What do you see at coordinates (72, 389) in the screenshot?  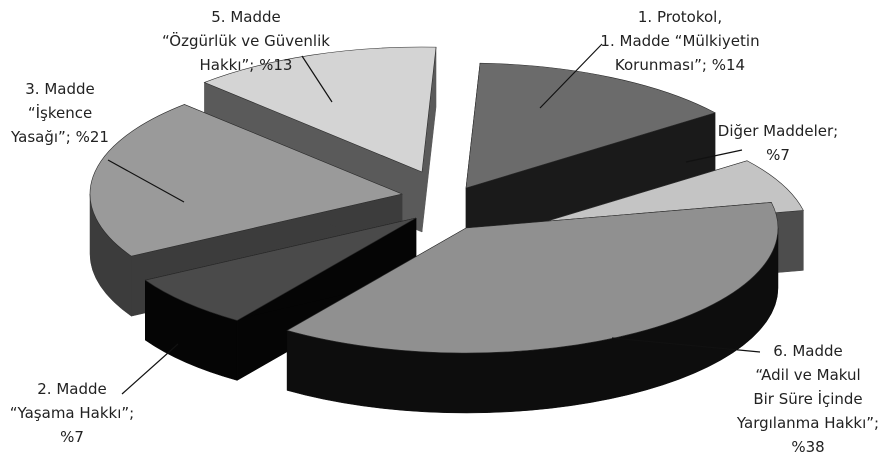 I see `slice-label-line: 2. Madde` at bounding box center [72, 389].